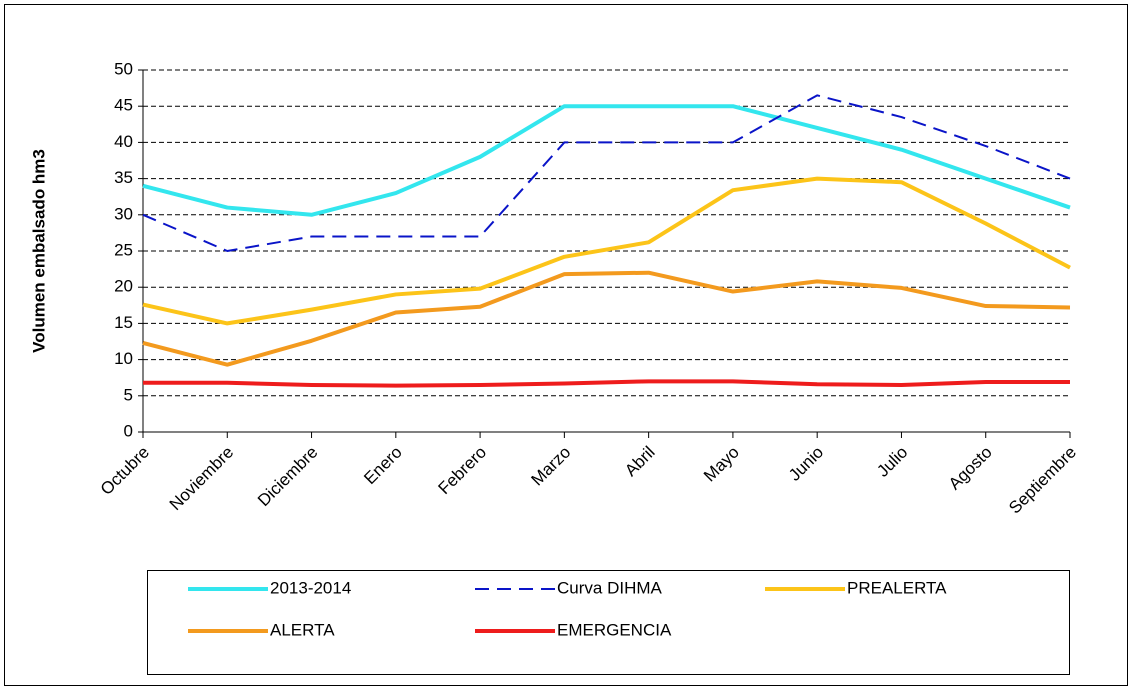 The image size is (1133, 691). What do you see at coordinates (128, 430) in the screenshot?
I see `y-tick-label: 0` at bounding box center [128, 430].